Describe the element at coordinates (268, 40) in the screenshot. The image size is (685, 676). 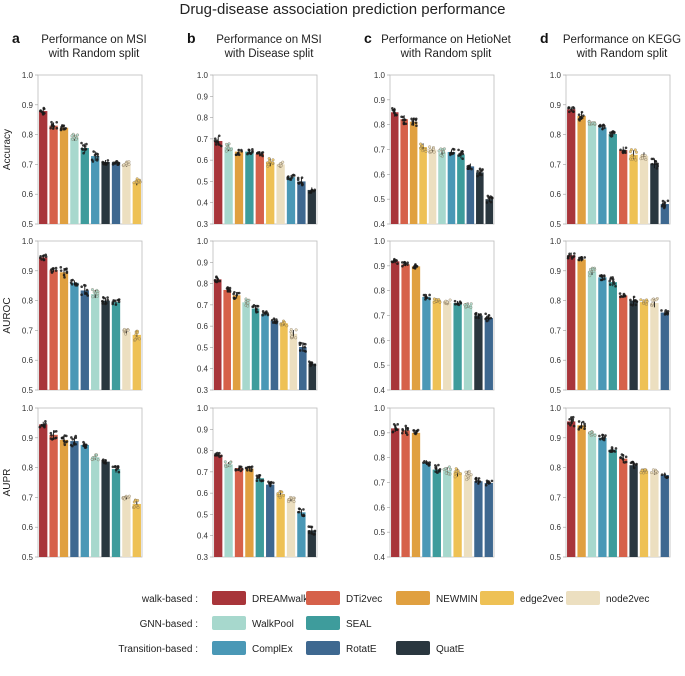
I see `panel-title-b: Performance on MSI` at that location.